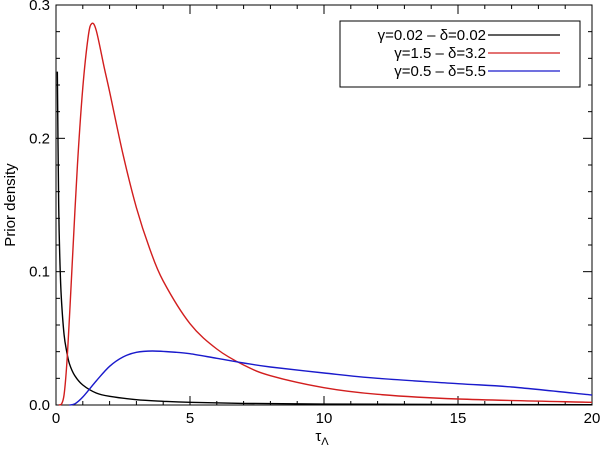  I want to click on y-tick-label: 0.2, so click(39, 138).